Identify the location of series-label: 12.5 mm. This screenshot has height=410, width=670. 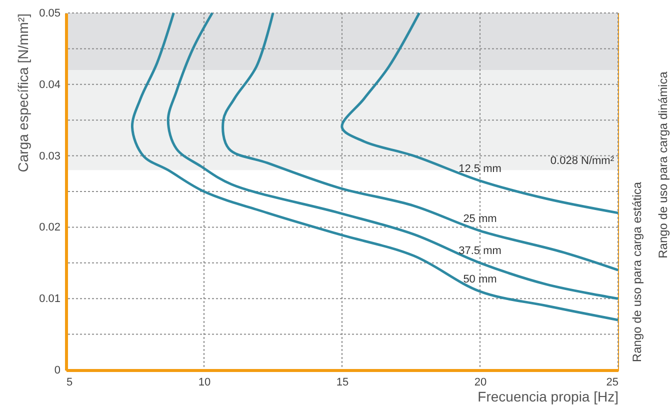
(480, 168).